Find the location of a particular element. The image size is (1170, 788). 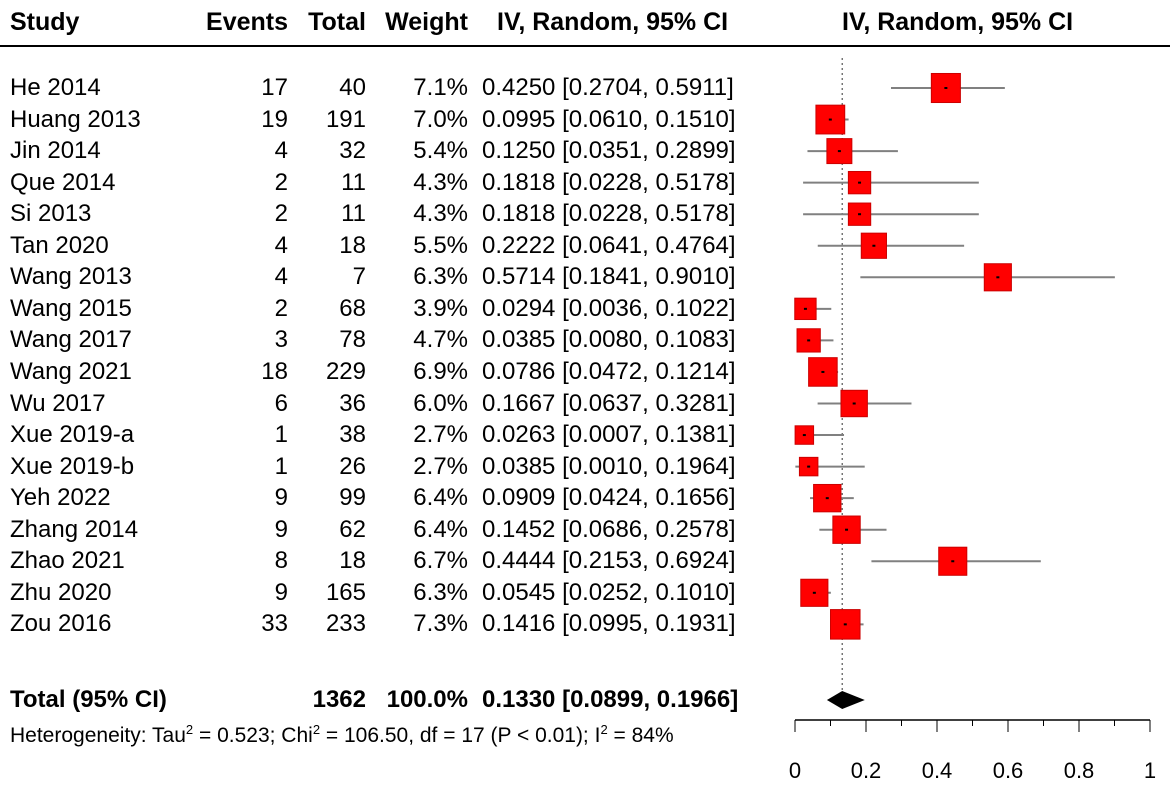

row-weight: 6.0% is located at coordinates (440, 403).